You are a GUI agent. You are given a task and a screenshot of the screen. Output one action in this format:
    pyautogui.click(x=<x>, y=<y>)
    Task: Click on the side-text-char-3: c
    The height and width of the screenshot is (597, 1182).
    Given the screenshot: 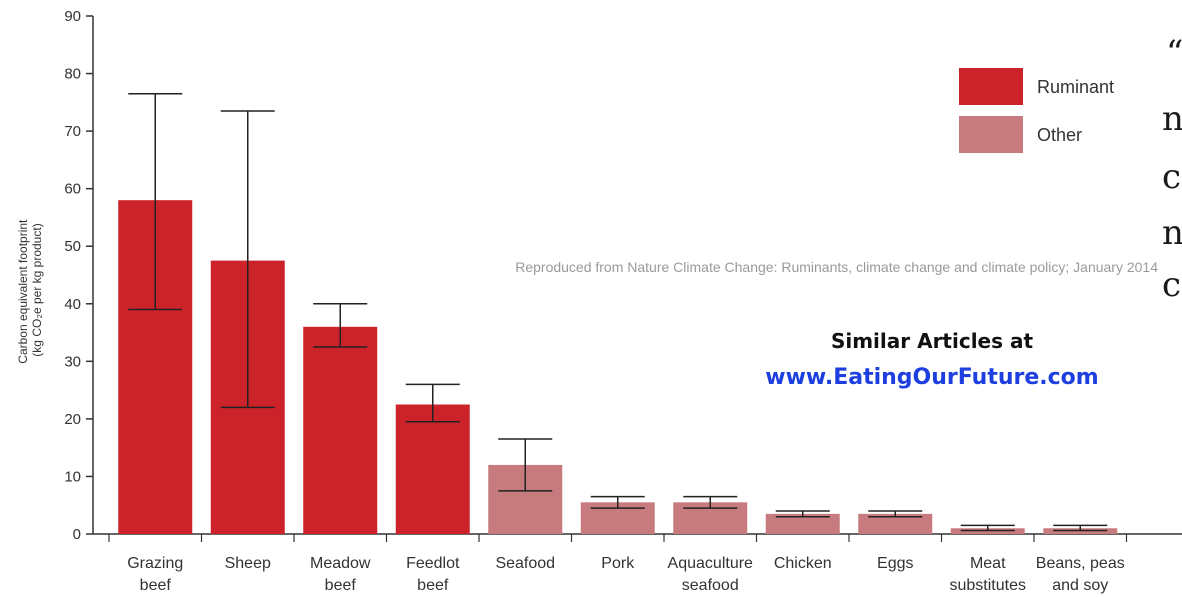 What is the action you would take?
    pyautogui.click(x=1171, y=177)
    